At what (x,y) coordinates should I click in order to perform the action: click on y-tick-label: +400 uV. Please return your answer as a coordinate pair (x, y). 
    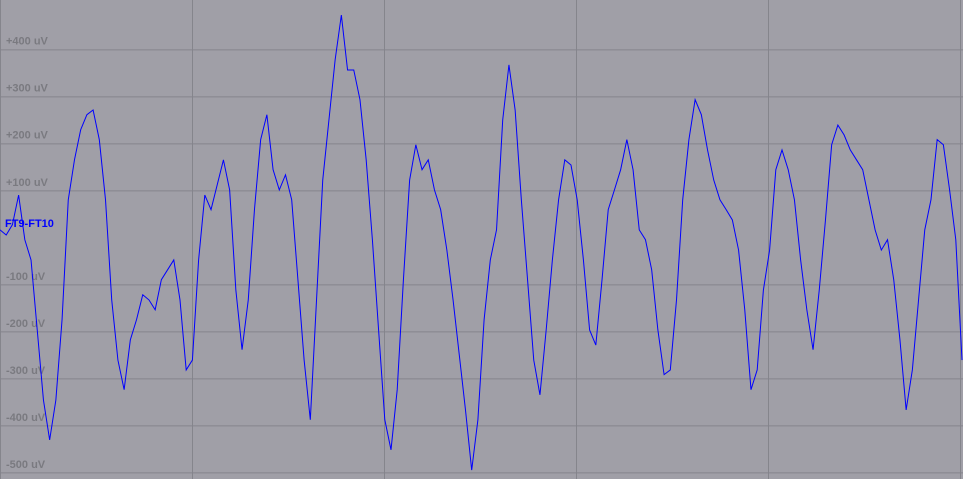
    Looking at the image, I should click on (27, 42).